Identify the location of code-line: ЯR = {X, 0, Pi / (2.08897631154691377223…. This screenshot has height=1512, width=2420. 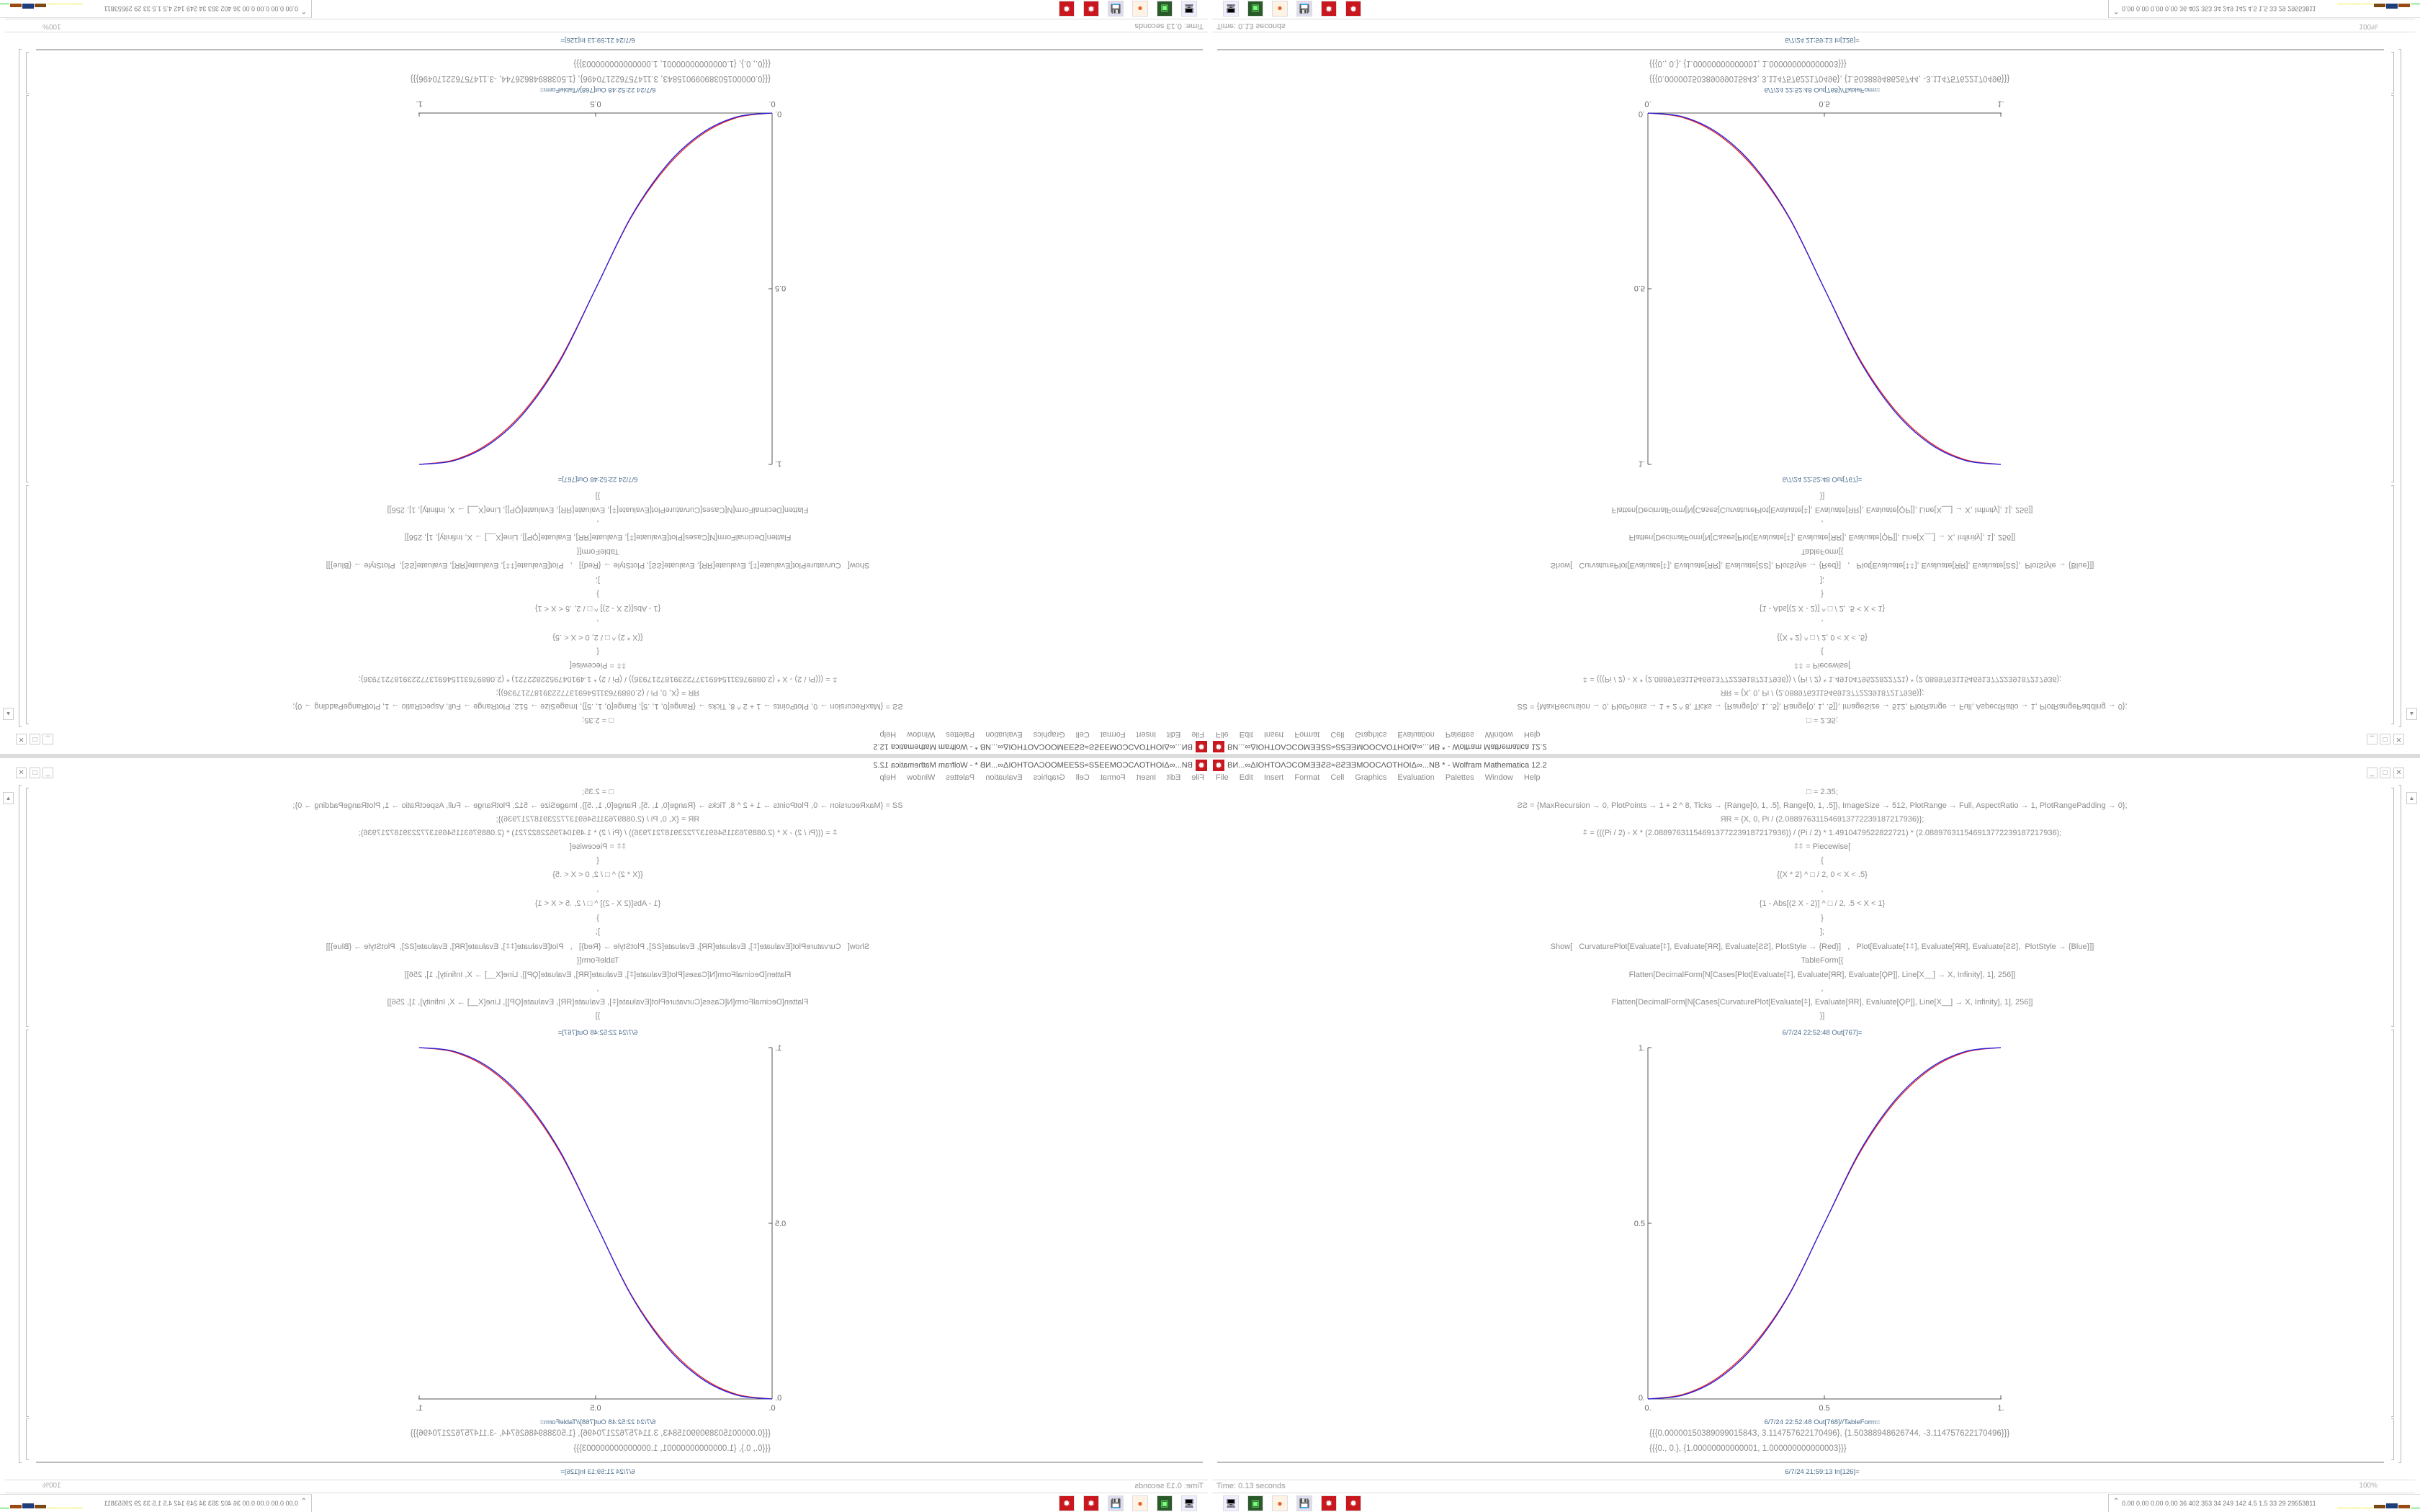
(1822, 819).